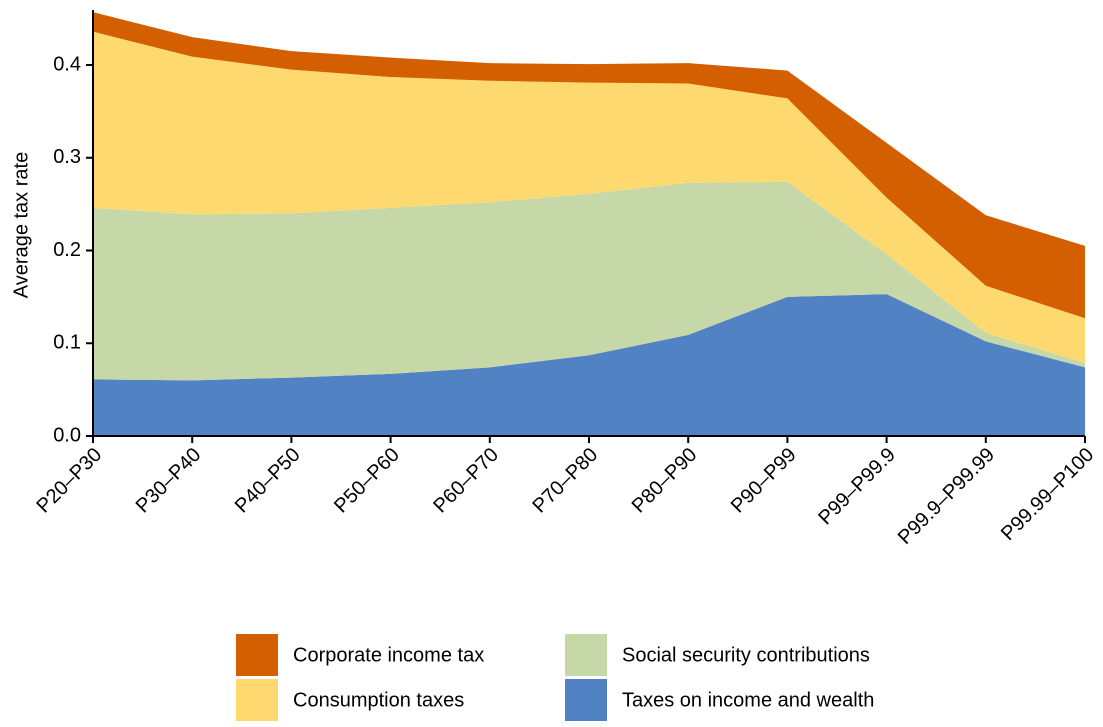 Image resolution: width=1103 pixels, height=727 pixels. I want to click on y-axis-title: Average tax rate, so click(21, 225).